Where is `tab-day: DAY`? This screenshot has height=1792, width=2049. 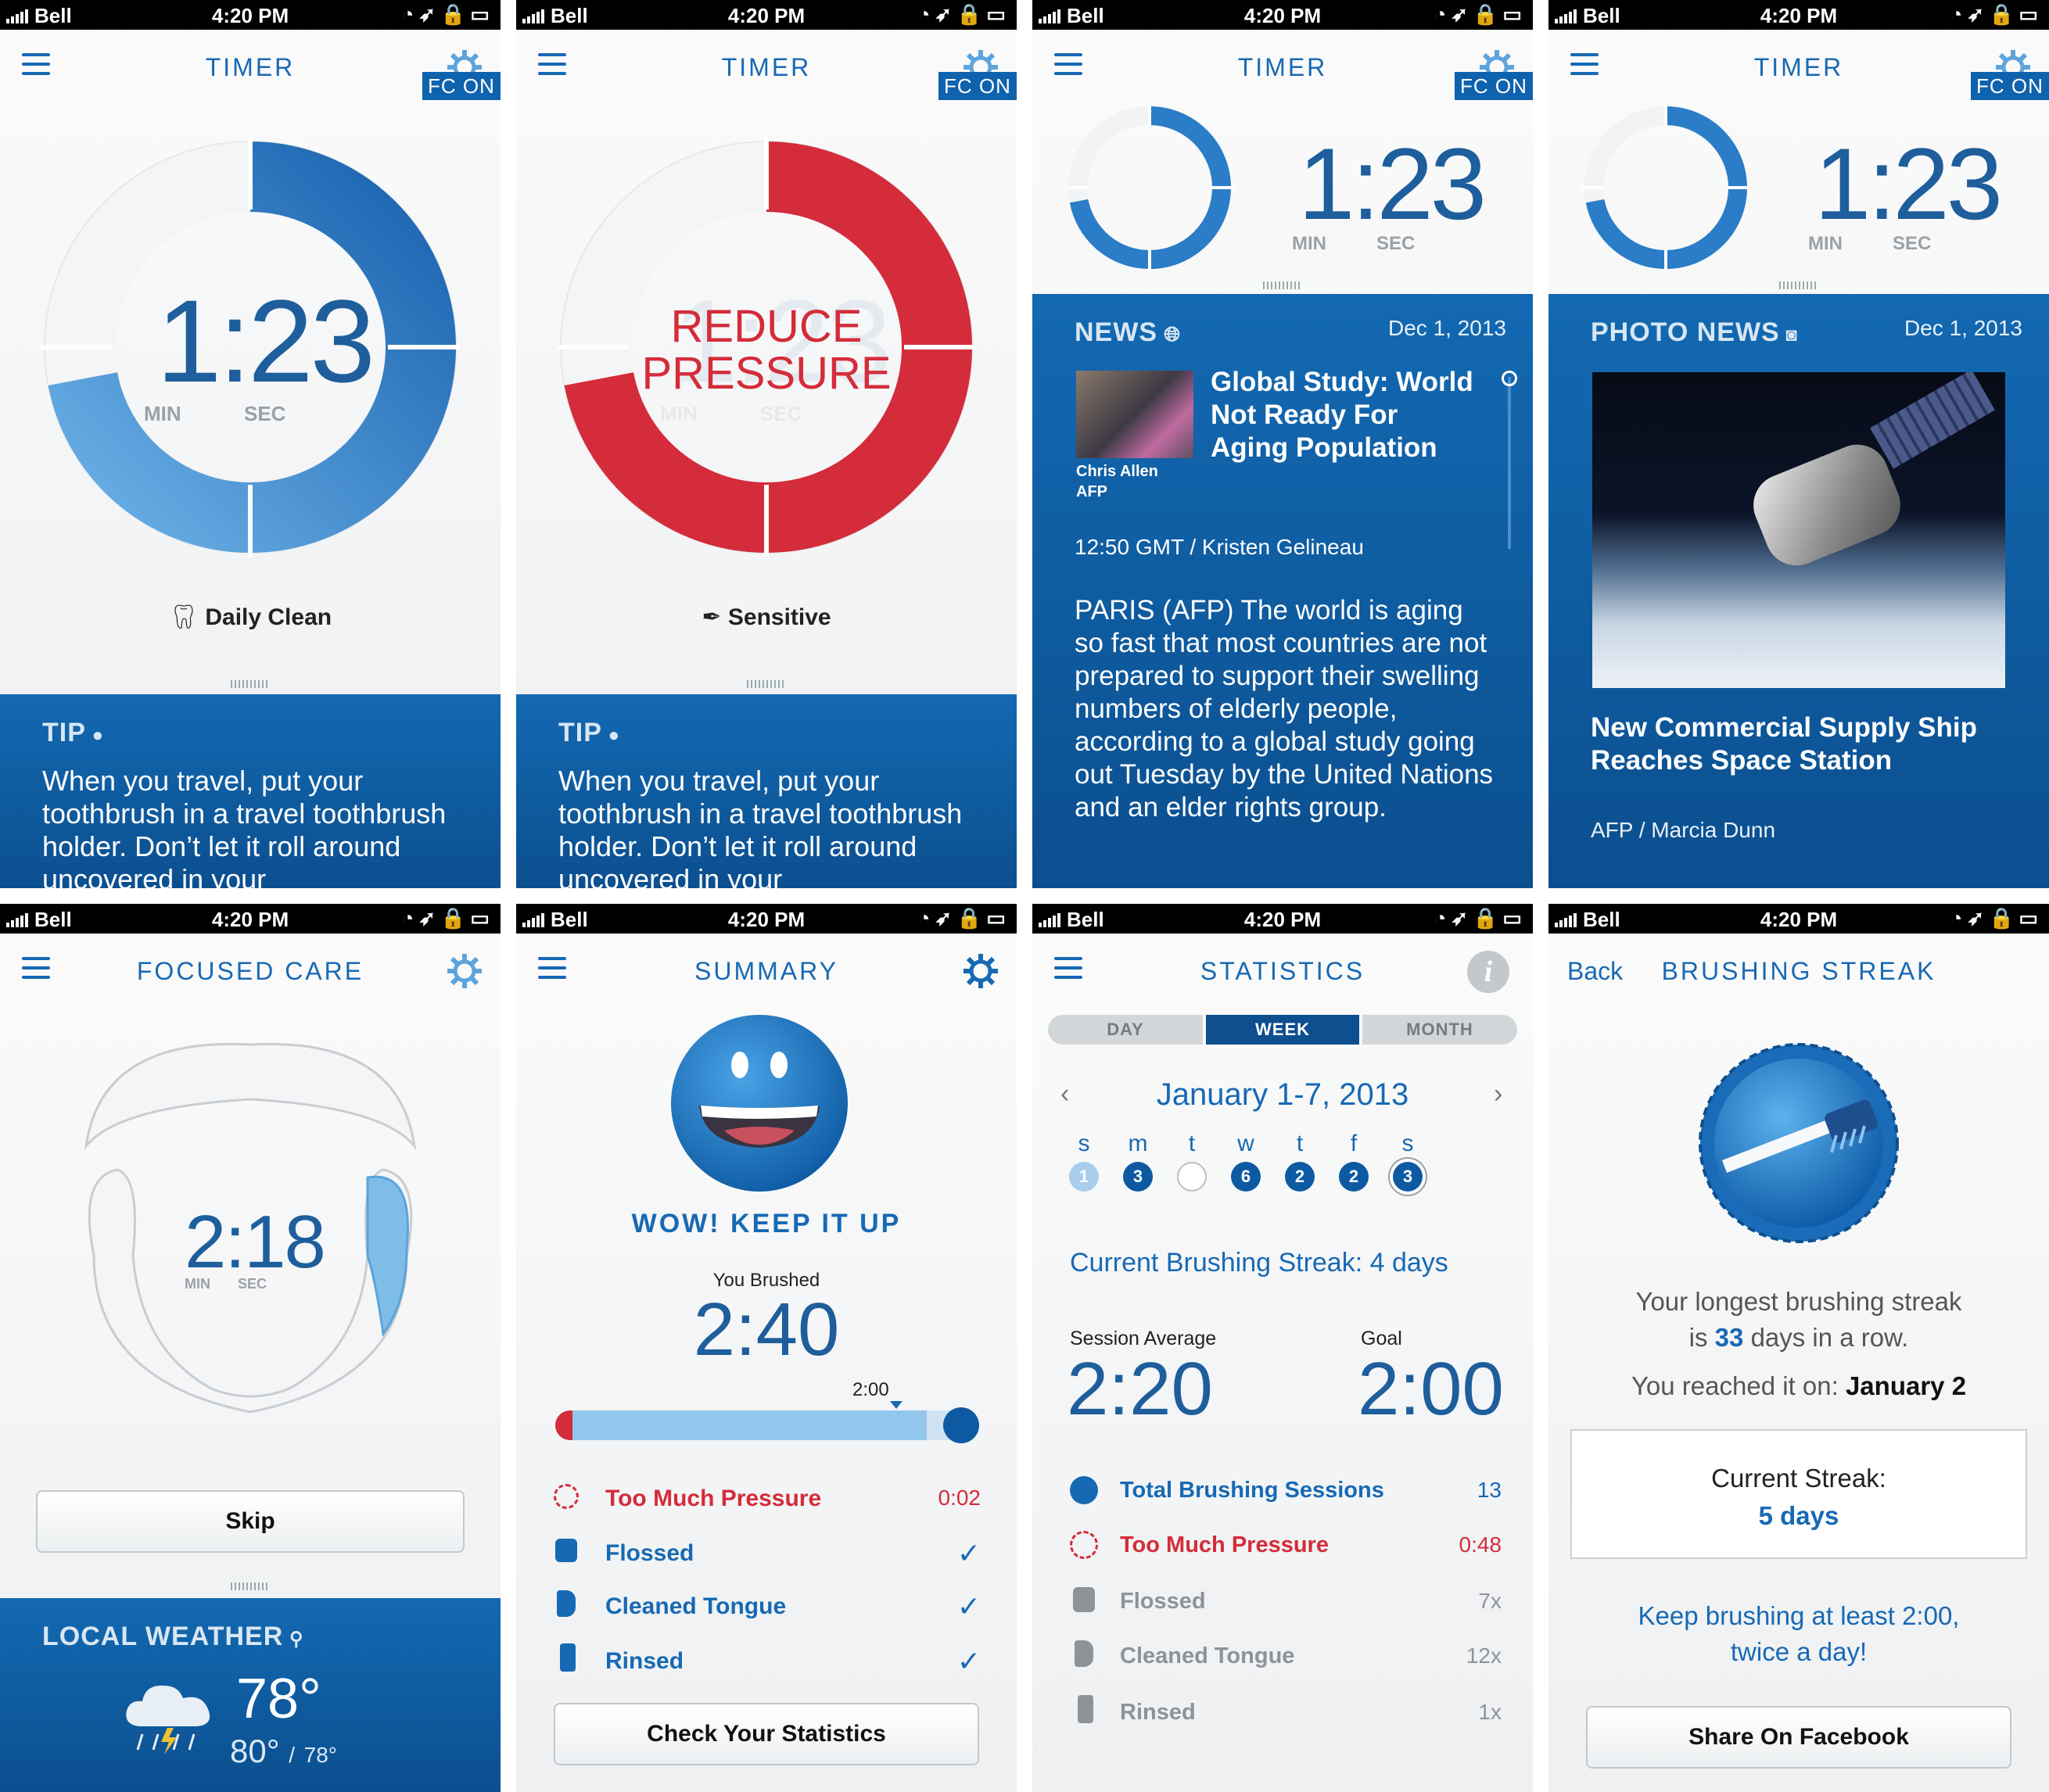 tab-day: DAY is located at coordinates (1125, 1030).